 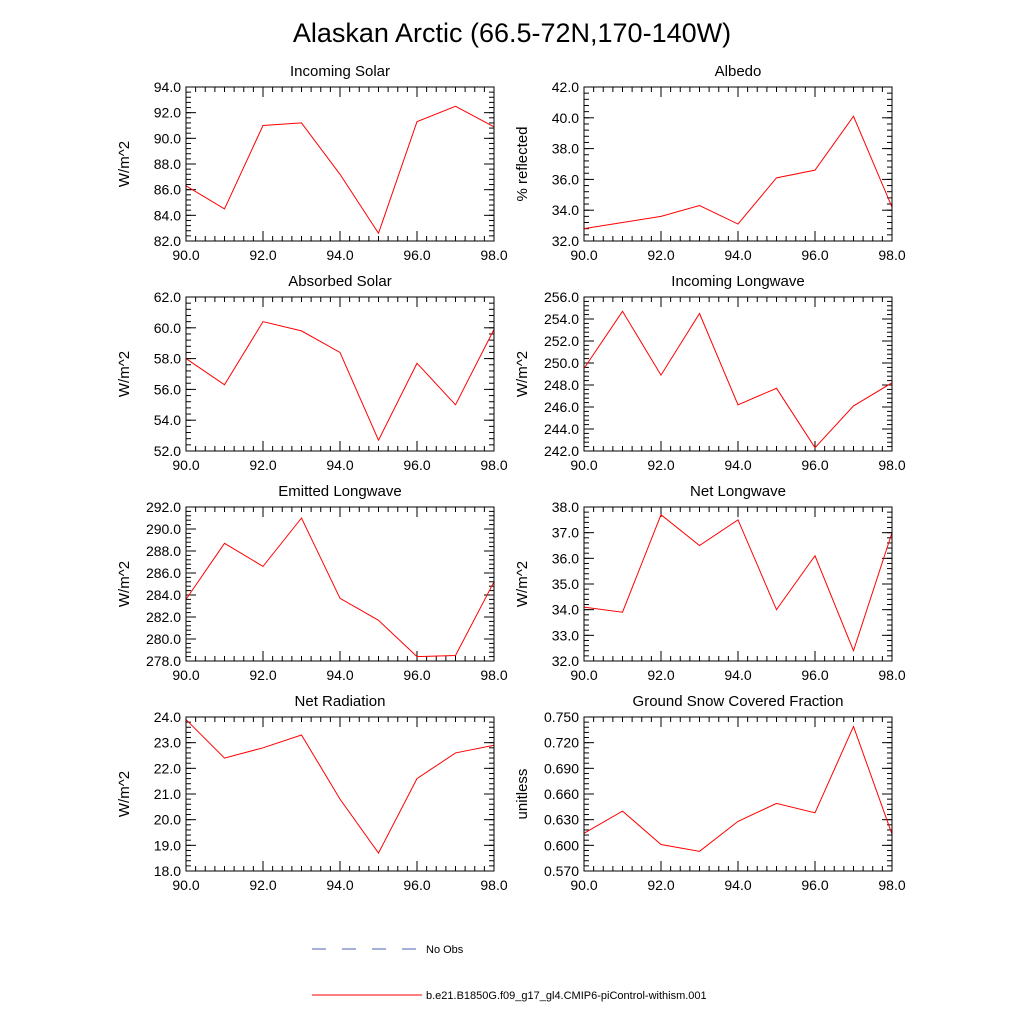 What do you see at coordinates (738, 788) in the screenshot?
I see `series-line-ground-snow-covered-fraction` at bounding box center [738, 788].